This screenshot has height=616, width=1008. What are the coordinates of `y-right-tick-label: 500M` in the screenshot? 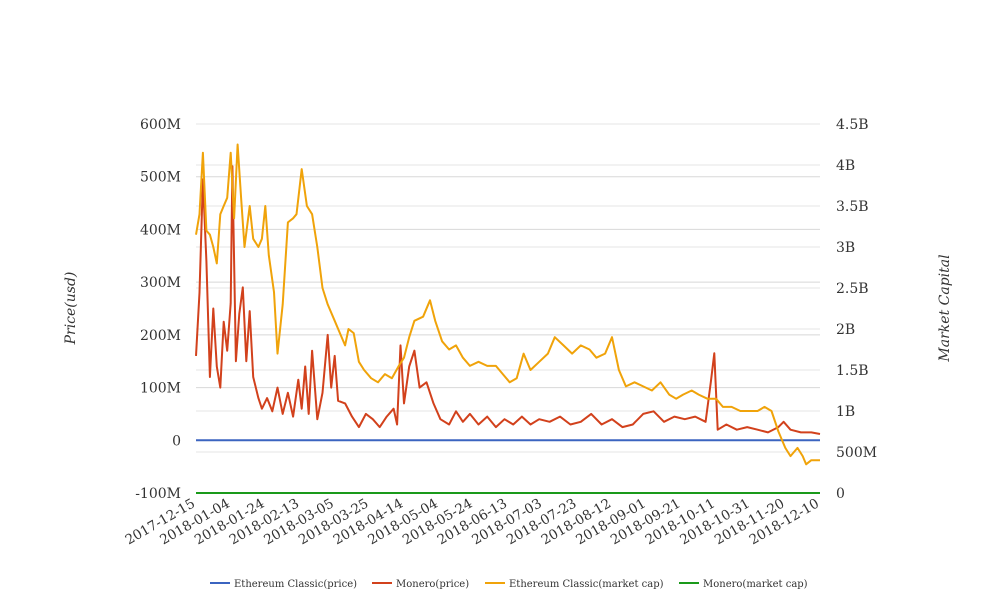 It's located at (856, 453).